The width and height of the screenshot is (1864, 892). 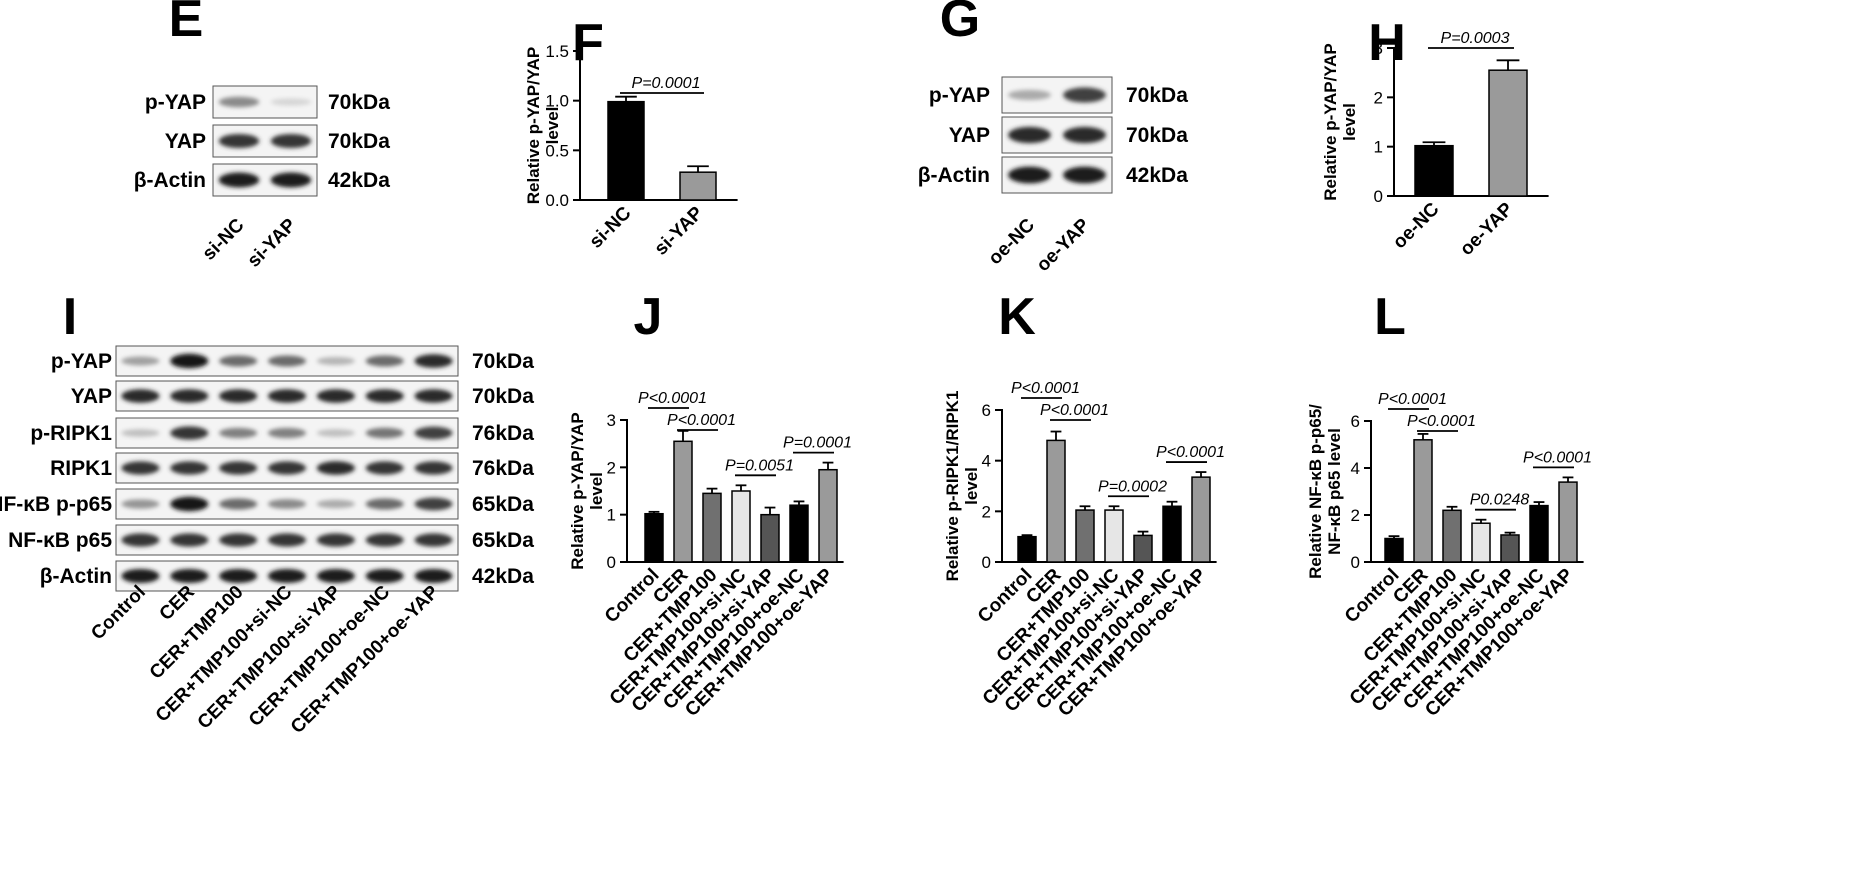 I want to click on lane-label: oe-YAP, so click(x=1064, y=245).